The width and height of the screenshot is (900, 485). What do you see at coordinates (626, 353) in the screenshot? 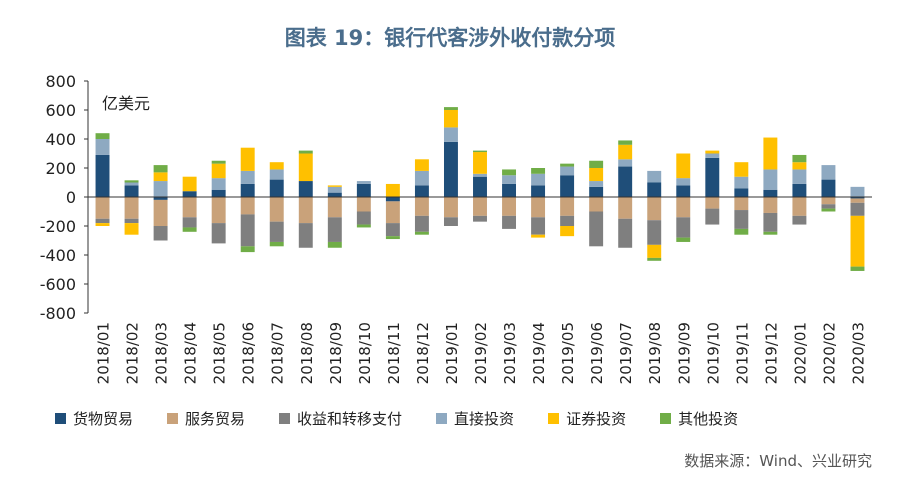
I see `x-tick-label: 2019/07` at bounding box center [626, 353].